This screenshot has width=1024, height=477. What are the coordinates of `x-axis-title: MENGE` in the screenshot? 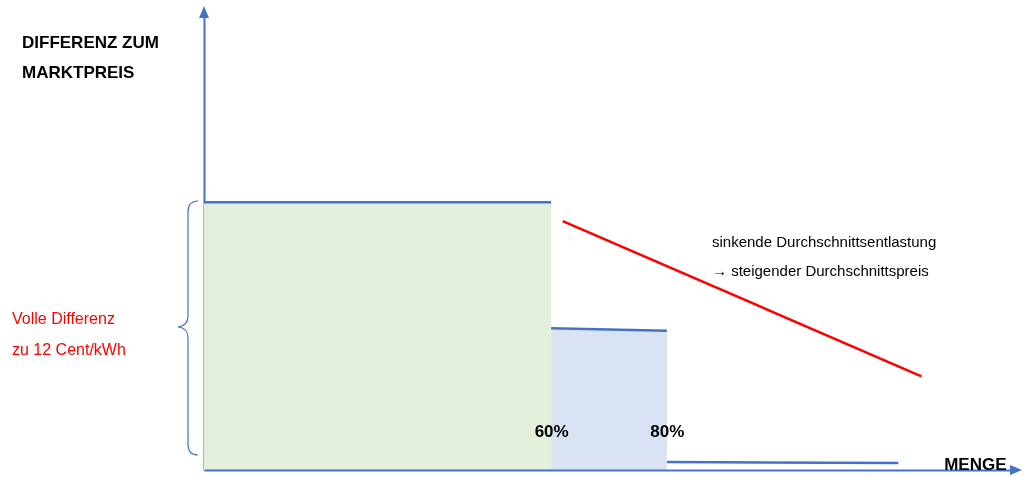 It's located at (975, 464).